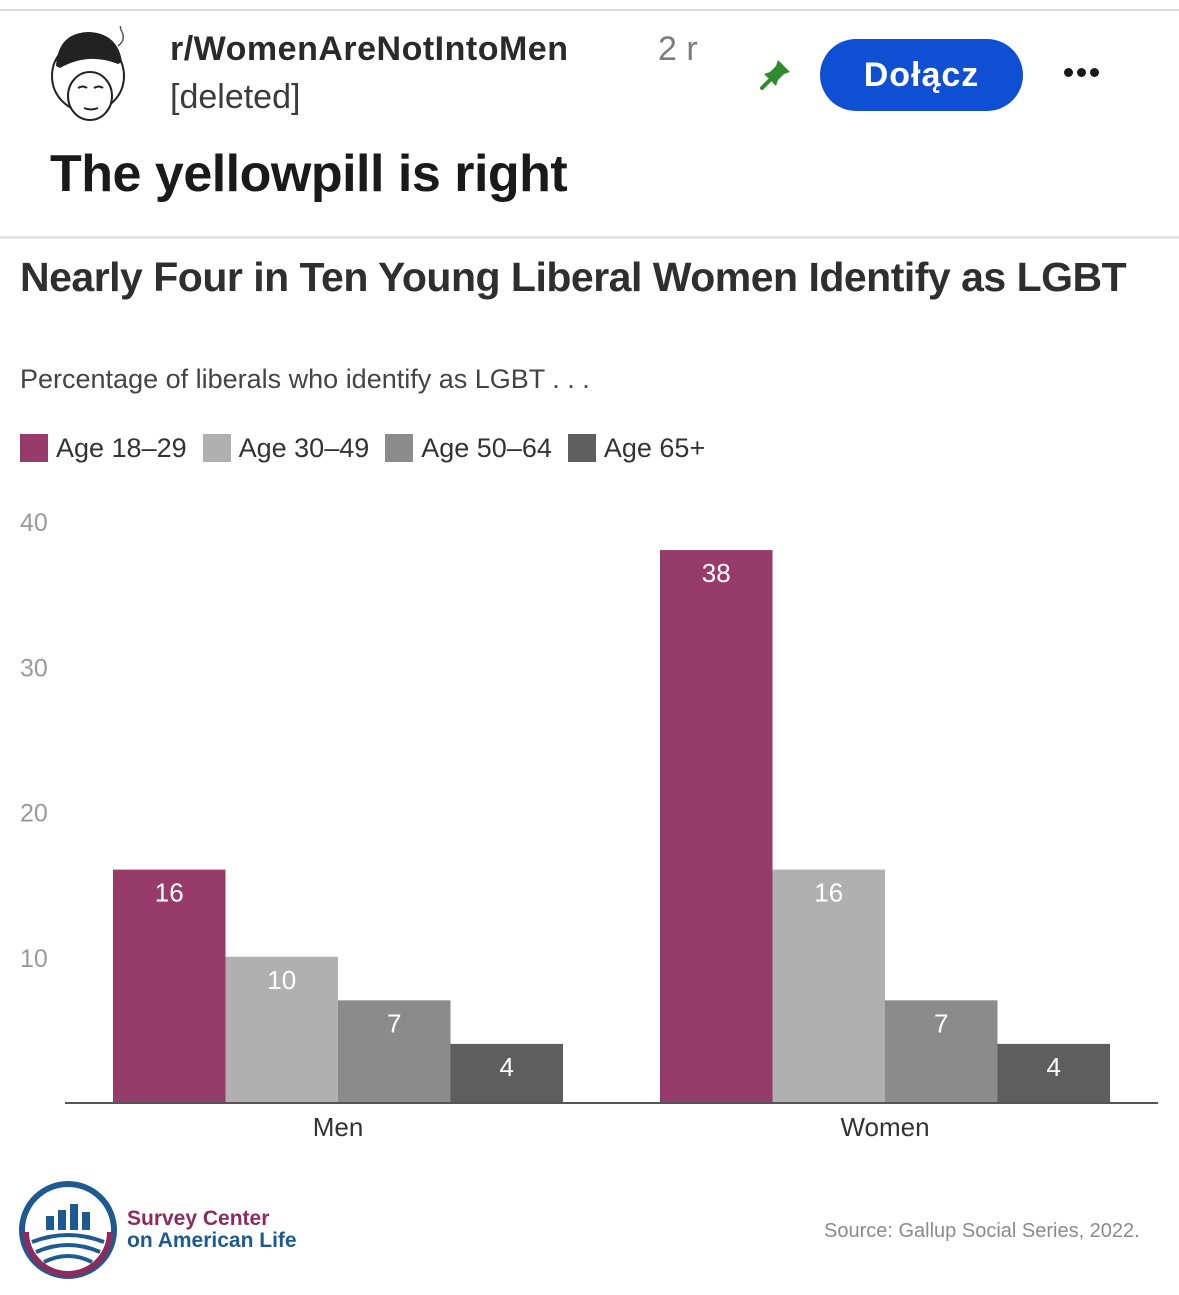 This screenshot has height=1295, width=1179. Describe the element at coordinates (775, 75) in the screenshot. I see `pin-icon` at that location.